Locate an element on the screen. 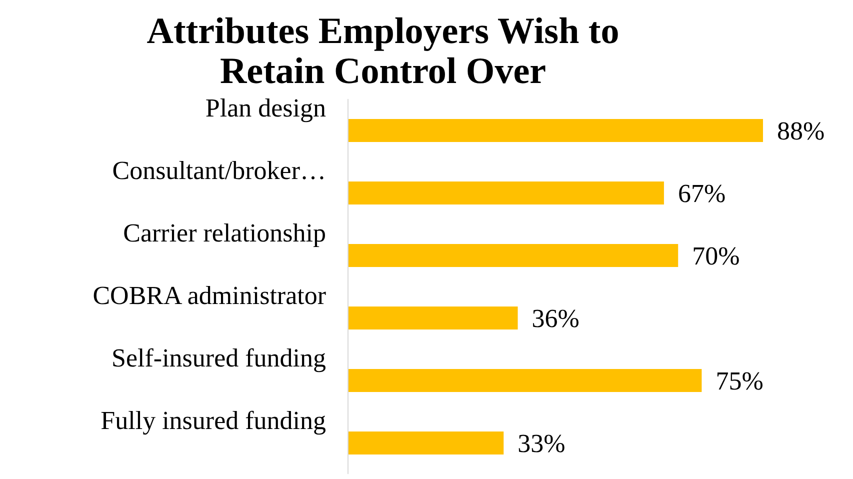  y-tick-label: Plan design is located at coordinates (265, 107).